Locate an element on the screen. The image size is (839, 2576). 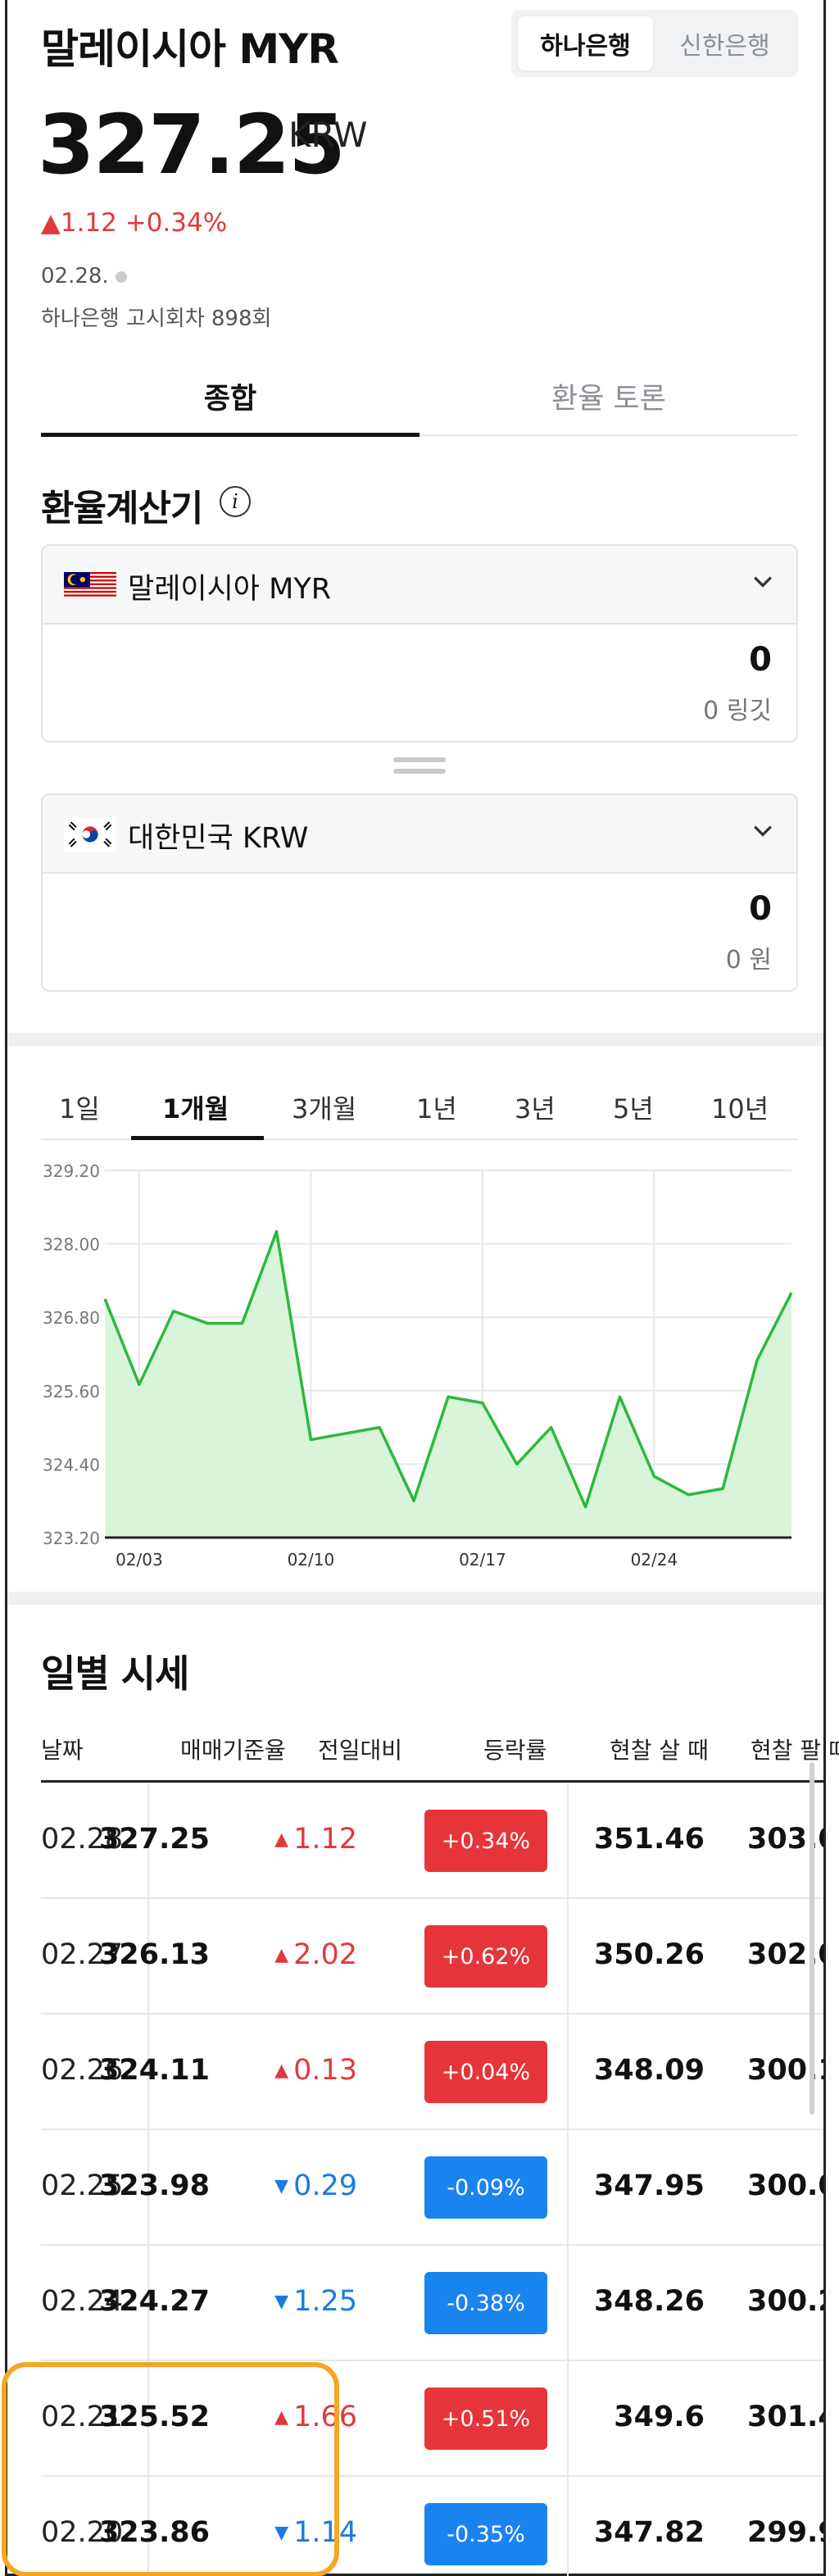
rate-change: ▲1.12 +0.34% is located at coordinates (134, 223).